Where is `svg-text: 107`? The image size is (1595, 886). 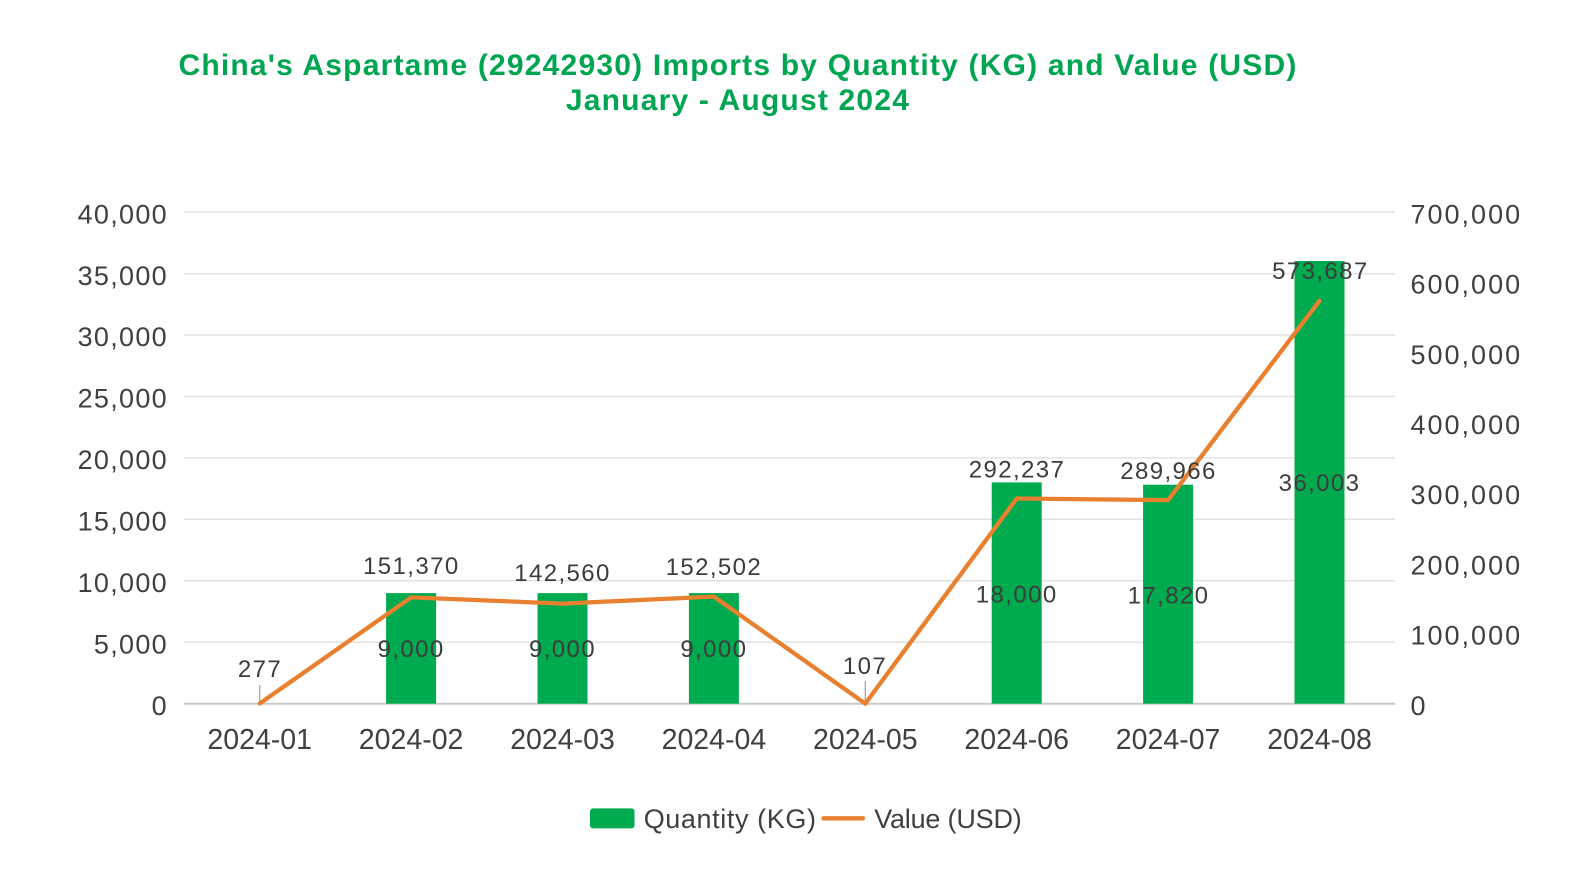 svg-text: 107 is located at coordinates (865, 666).